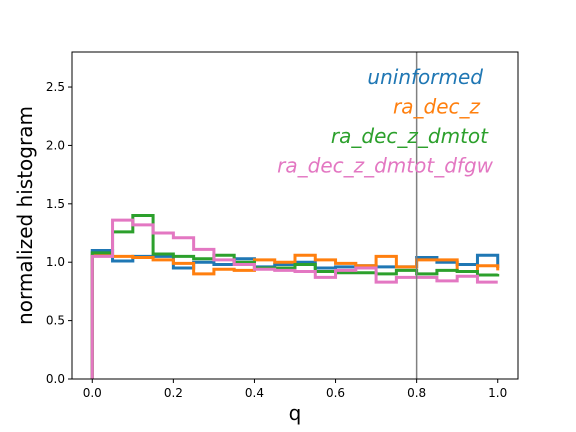 The image size is (576, 432). What do you see at coordinates (295, 413) in the screenshot?
I see `x-axis-label: q` at bounding box center [295, 413].